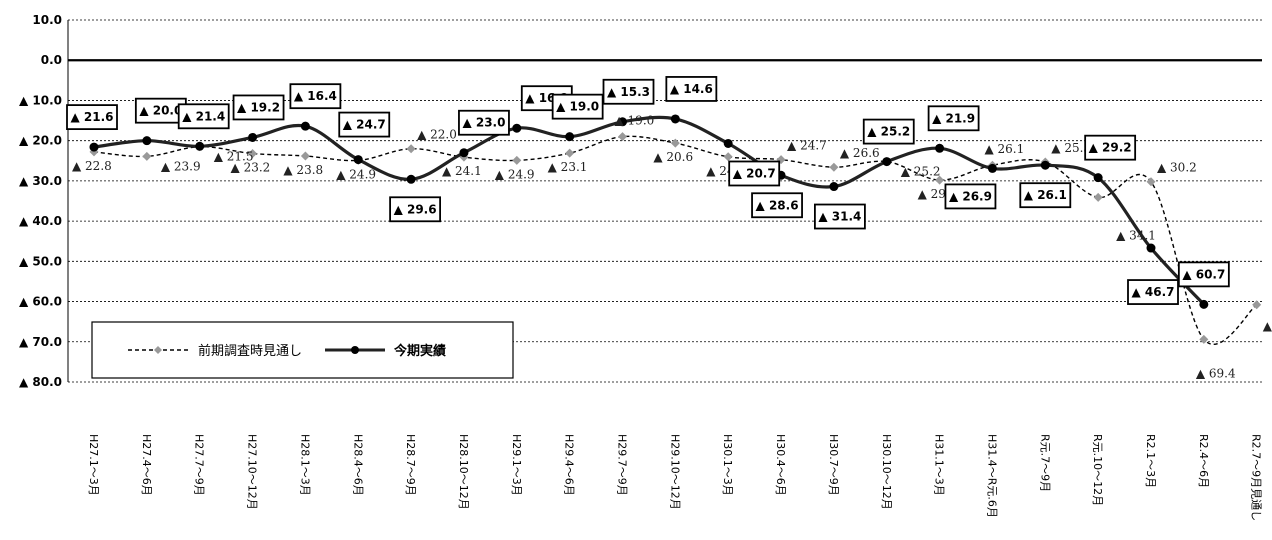  I want to click on forecast-data-label: ▲ 69.4, so click(1216, 373).